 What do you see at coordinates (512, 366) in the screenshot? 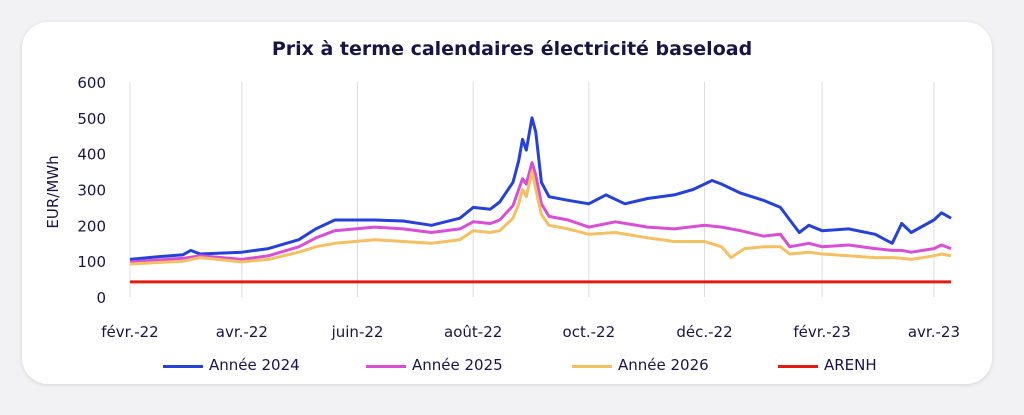
I see `legend: Année 2024 Année 2025 Année 2026 ARENH` at bounding box center [512, 366].